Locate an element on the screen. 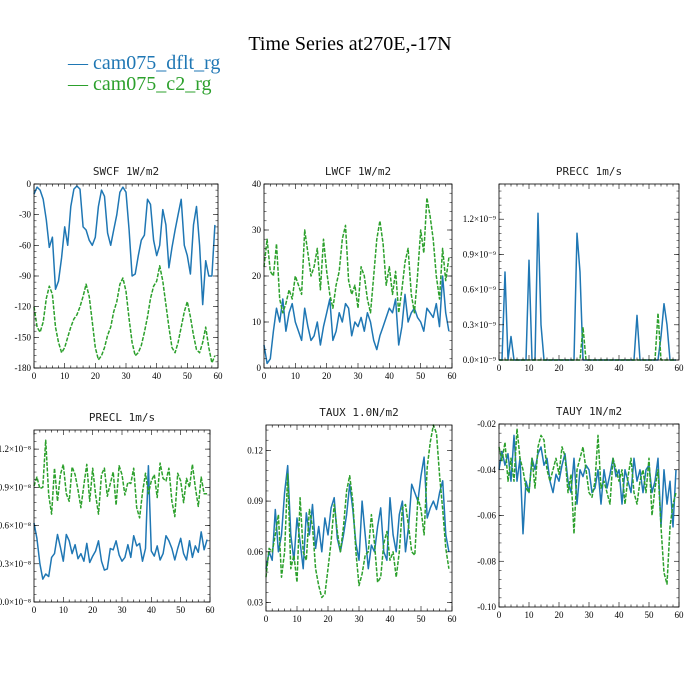 The width and height of the screenshot is (700, 700). y-tick-label: -90 is located at coordinates (25, 276).